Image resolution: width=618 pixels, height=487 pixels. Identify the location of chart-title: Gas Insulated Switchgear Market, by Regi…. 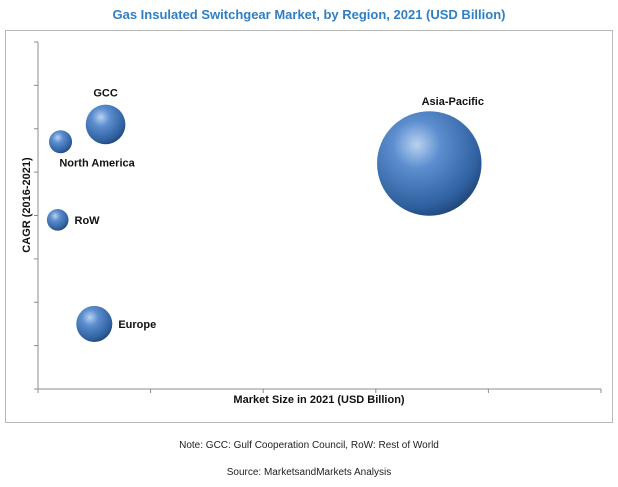
(309, 14).